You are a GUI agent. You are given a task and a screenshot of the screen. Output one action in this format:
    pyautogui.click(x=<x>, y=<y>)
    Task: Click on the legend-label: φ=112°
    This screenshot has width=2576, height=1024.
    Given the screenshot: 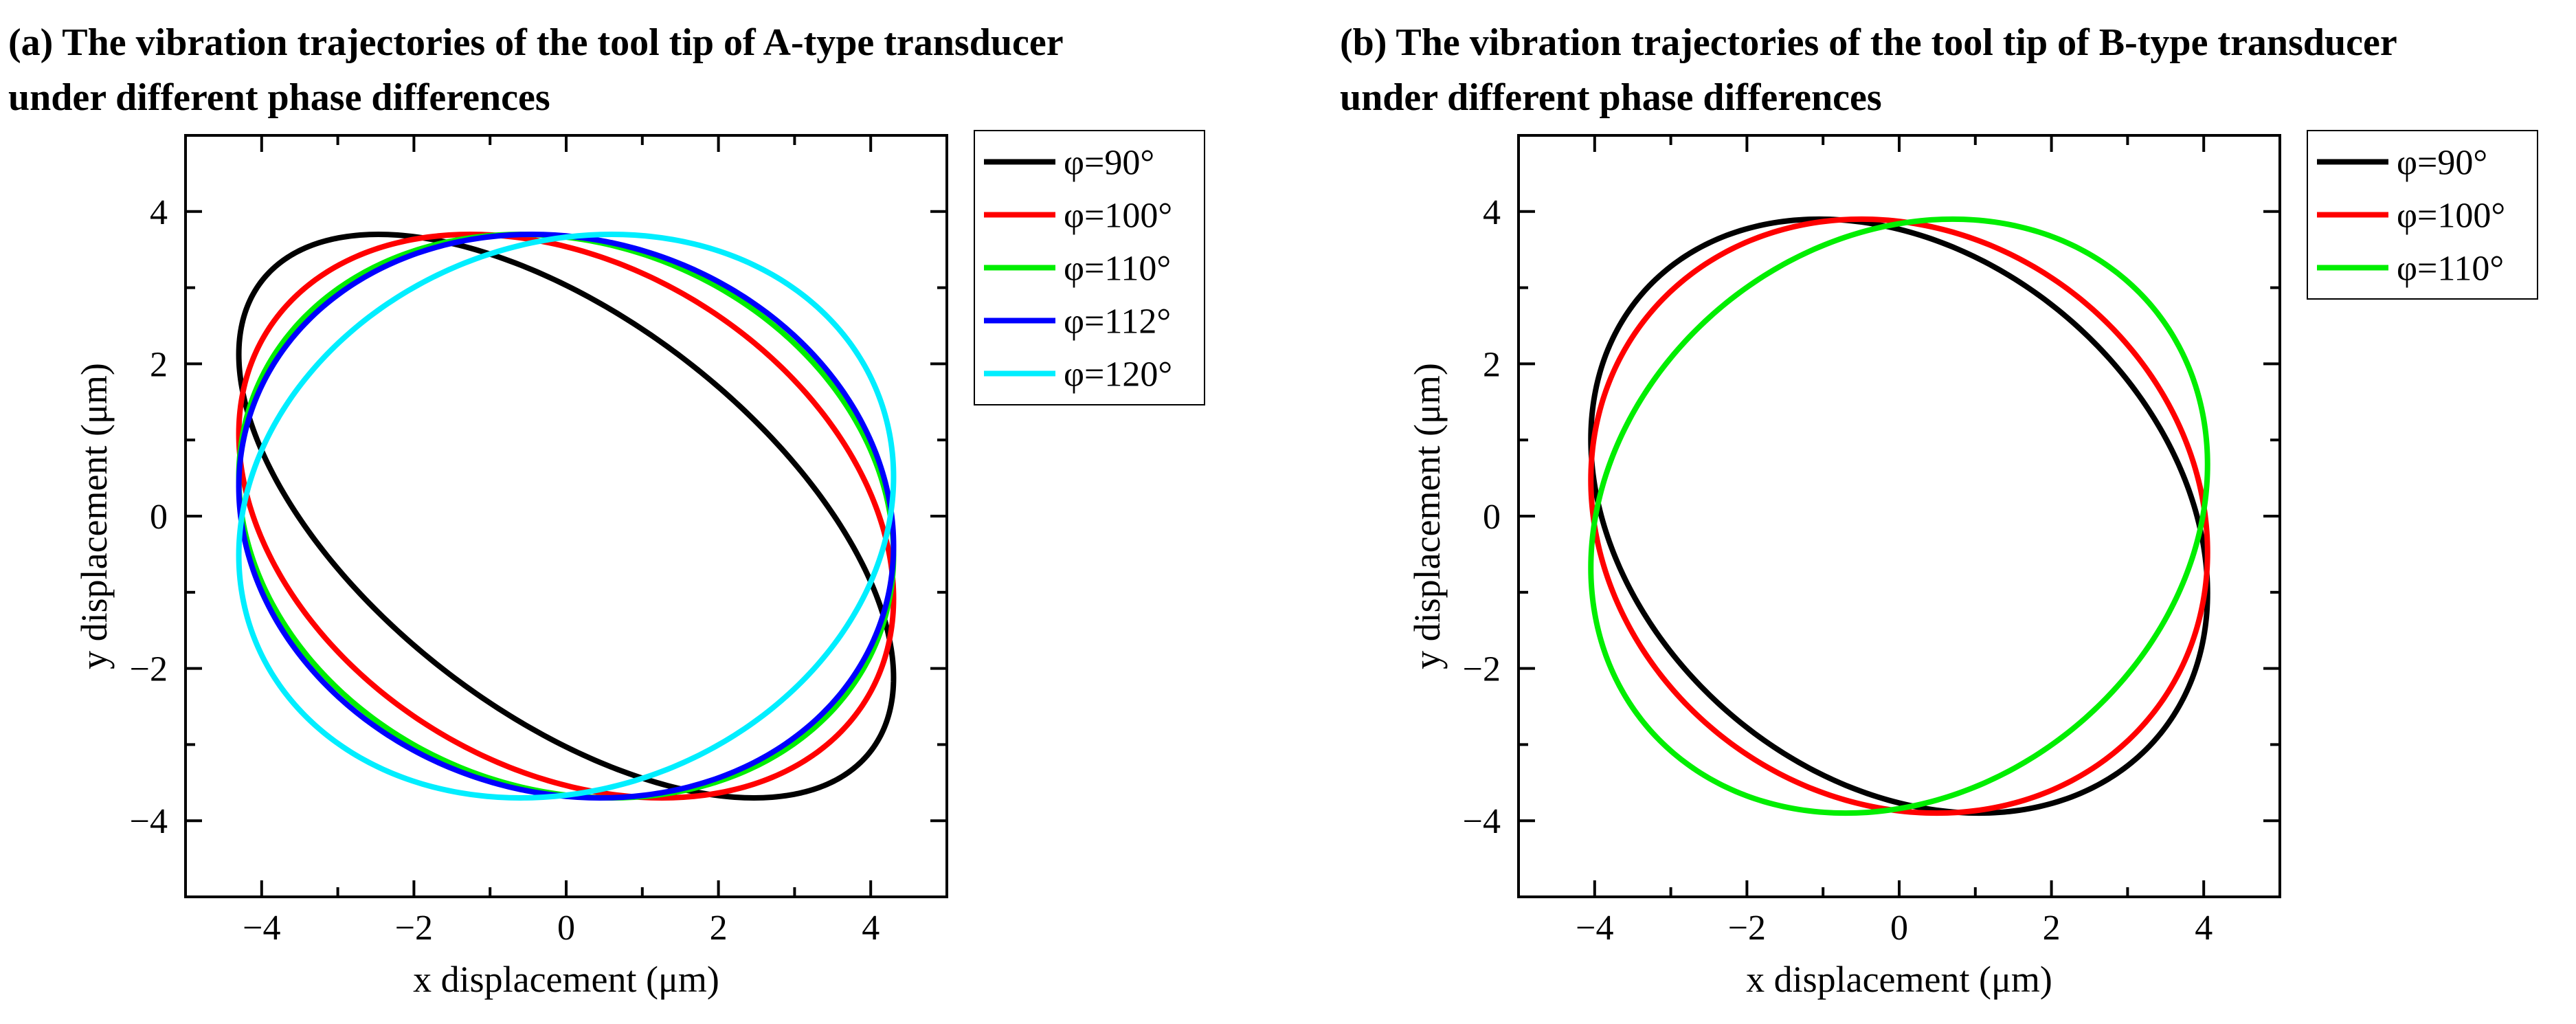 What is the action you would take?
    pyautogui.click(x=1117, y=322)
    